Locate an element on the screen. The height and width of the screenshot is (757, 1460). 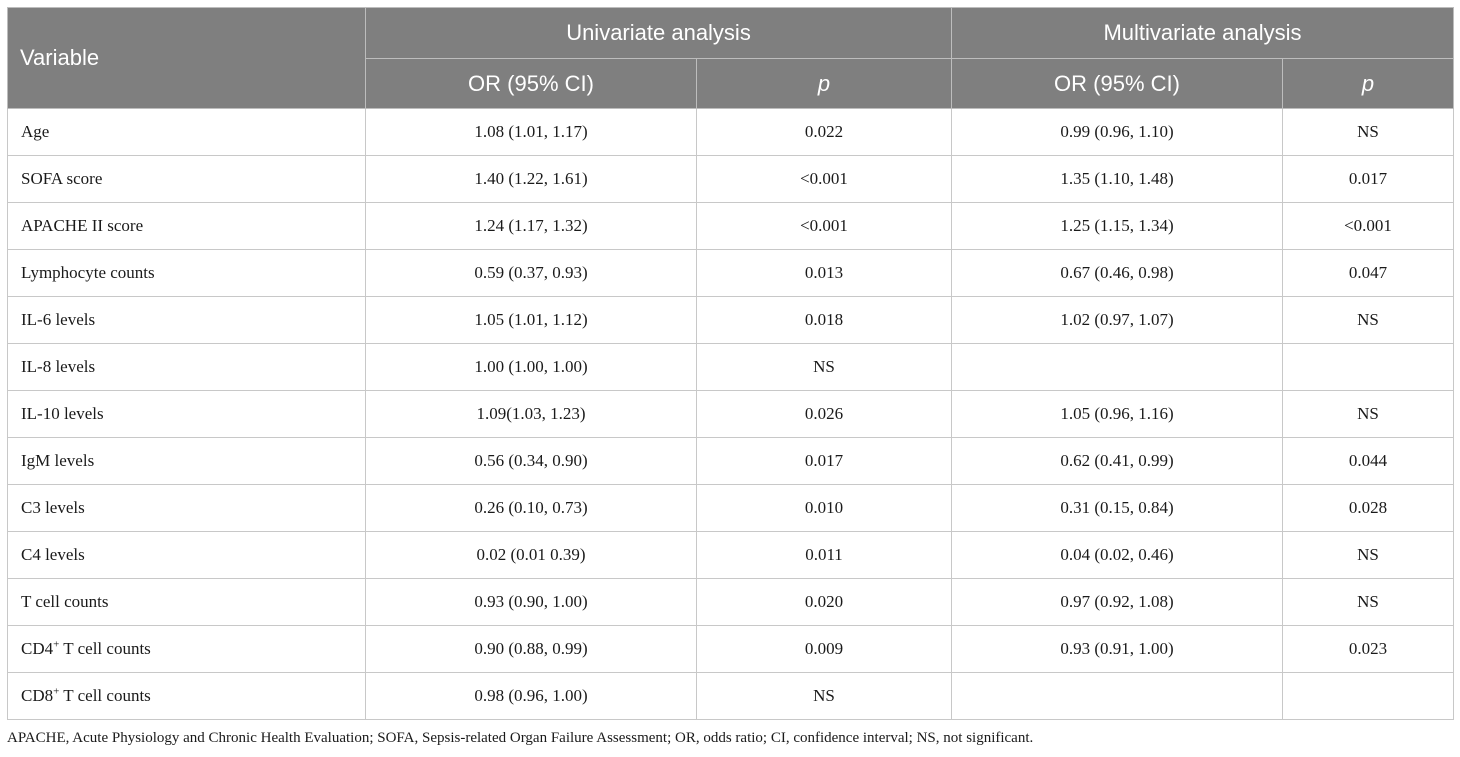
variable-cell: T cell counts is located at coordinates (186, 602).